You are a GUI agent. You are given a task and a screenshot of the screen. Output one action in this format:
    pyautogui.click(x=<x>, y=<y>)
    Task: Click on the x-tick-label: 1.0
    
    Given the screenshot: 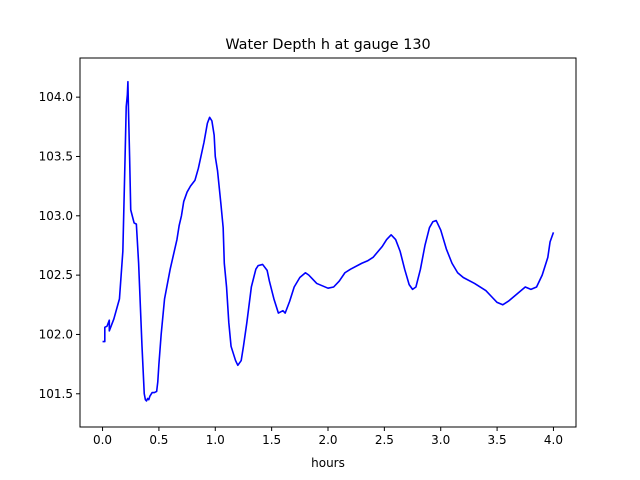 What is the action you would take?
    pyautogui.click(x=215, y=440)
    